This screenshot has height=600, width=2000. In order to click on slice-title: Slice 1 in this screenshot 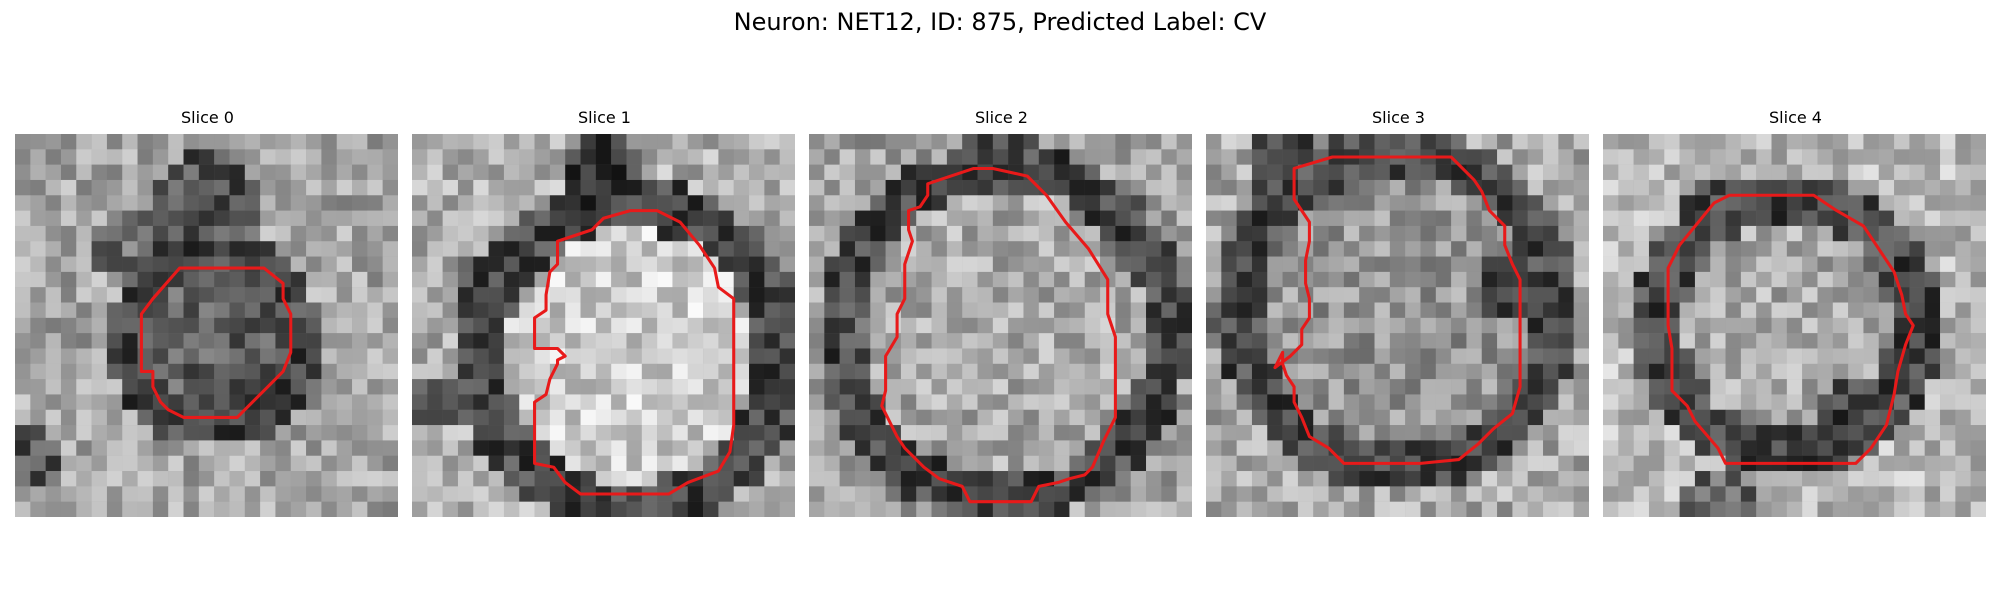, I will do `click(604, 117)`.